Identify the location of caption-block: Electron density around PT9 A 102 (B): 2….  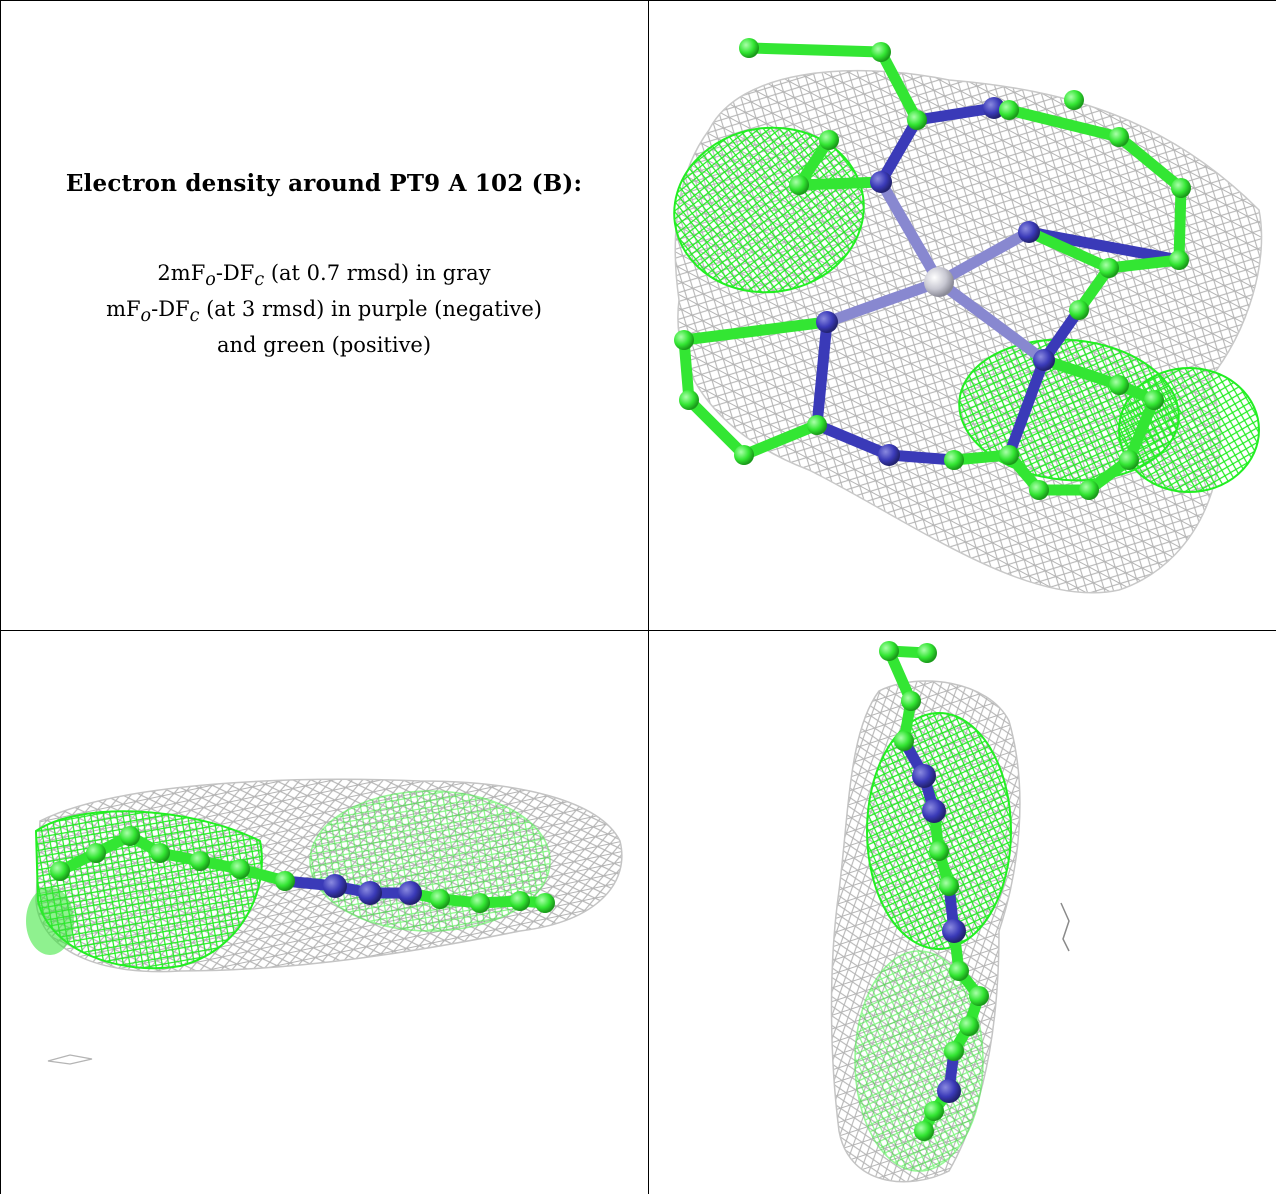
(324, 265).